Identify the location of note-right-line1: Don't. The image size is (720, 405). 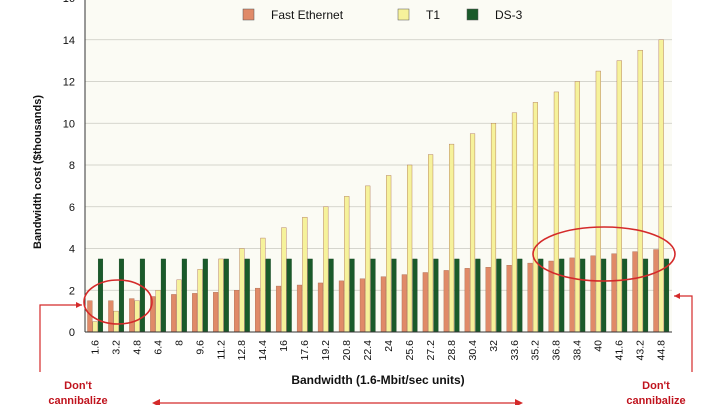
(656, 386).